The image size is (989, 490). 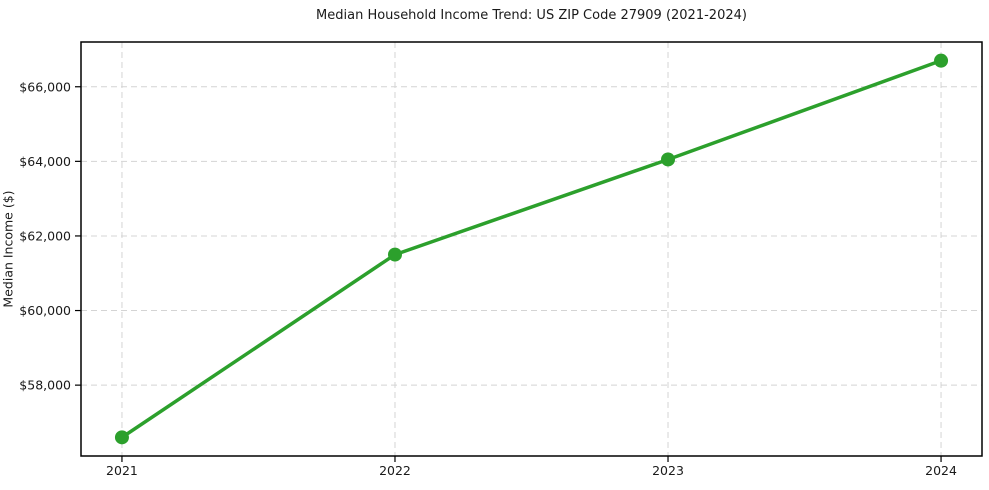 I want to click on y-tick-label: $64,000, so click(x=45, y=161).